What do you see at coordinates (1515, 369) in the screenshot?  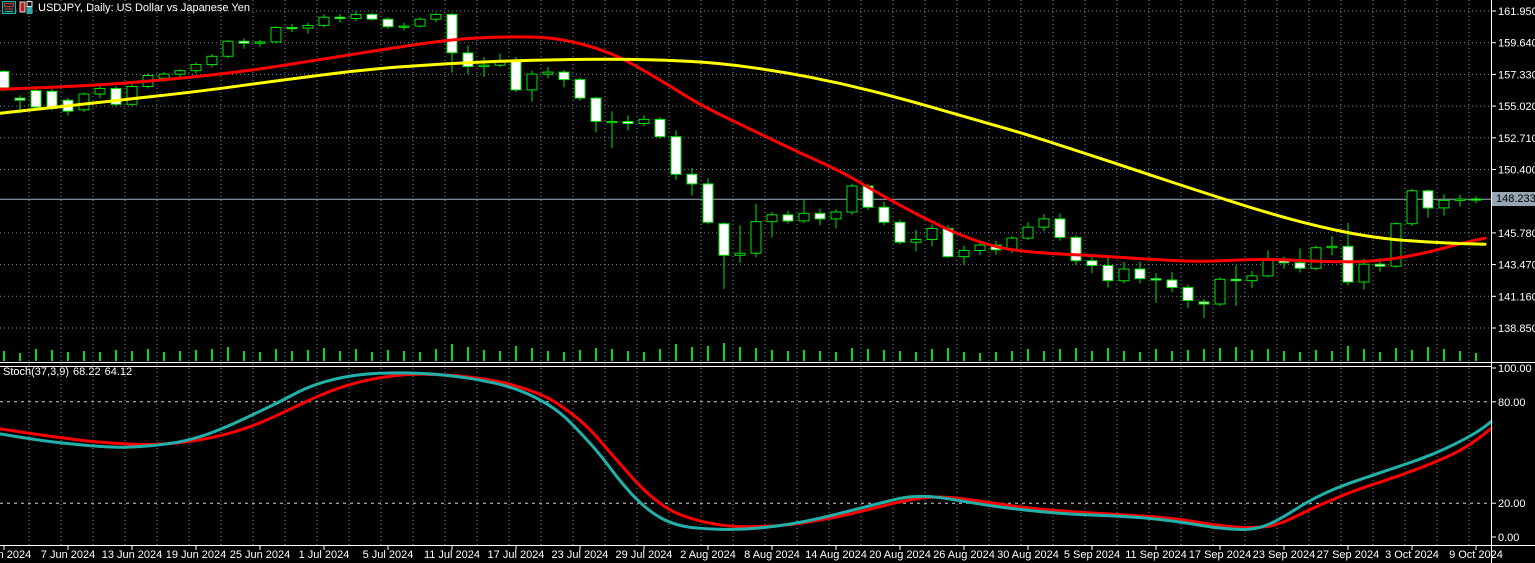 I see `indicator-tick-label: 100.00` at bounding box center [1515, 369].